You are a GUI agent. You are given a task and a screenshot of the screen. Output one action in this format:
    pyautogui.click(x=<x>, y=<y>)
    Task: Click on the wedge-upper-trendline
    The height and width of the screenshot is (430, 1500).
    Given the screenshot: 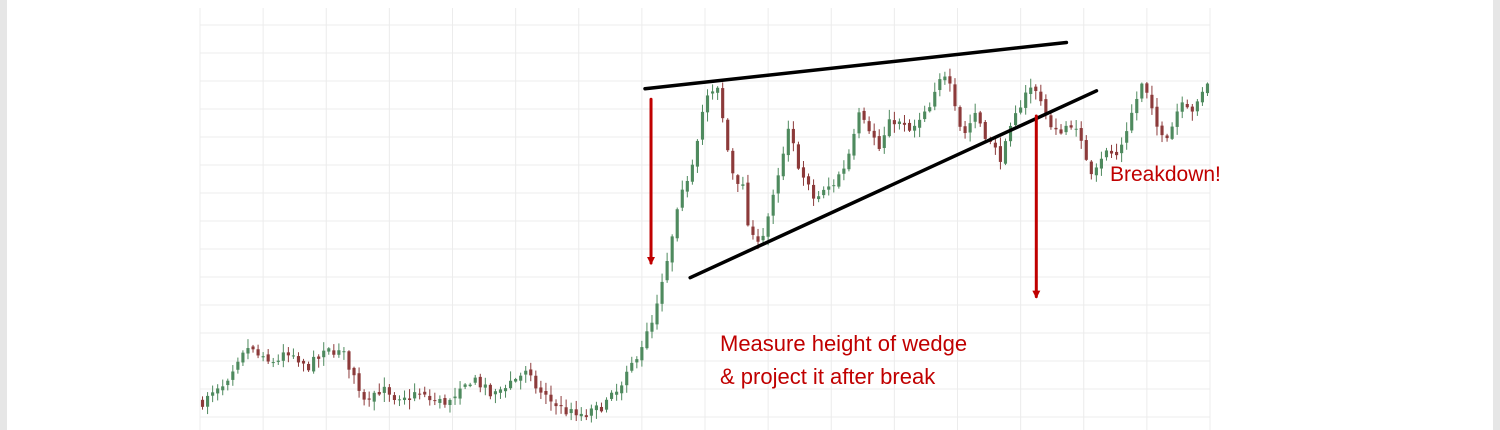 What is the action you would take?
    pyautogui.click(x=856, y=65)
    